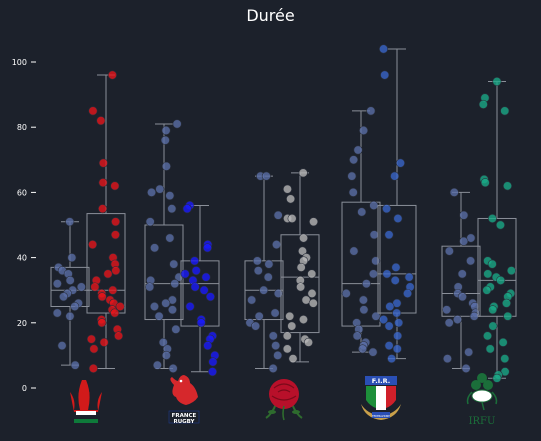 The width and height of the screenshot is (541, 441). What do you see at coordinates (381, 416) in the screenshot?
I see `svg-text: FEDERAZIONE` at bounding box center [381, 416].